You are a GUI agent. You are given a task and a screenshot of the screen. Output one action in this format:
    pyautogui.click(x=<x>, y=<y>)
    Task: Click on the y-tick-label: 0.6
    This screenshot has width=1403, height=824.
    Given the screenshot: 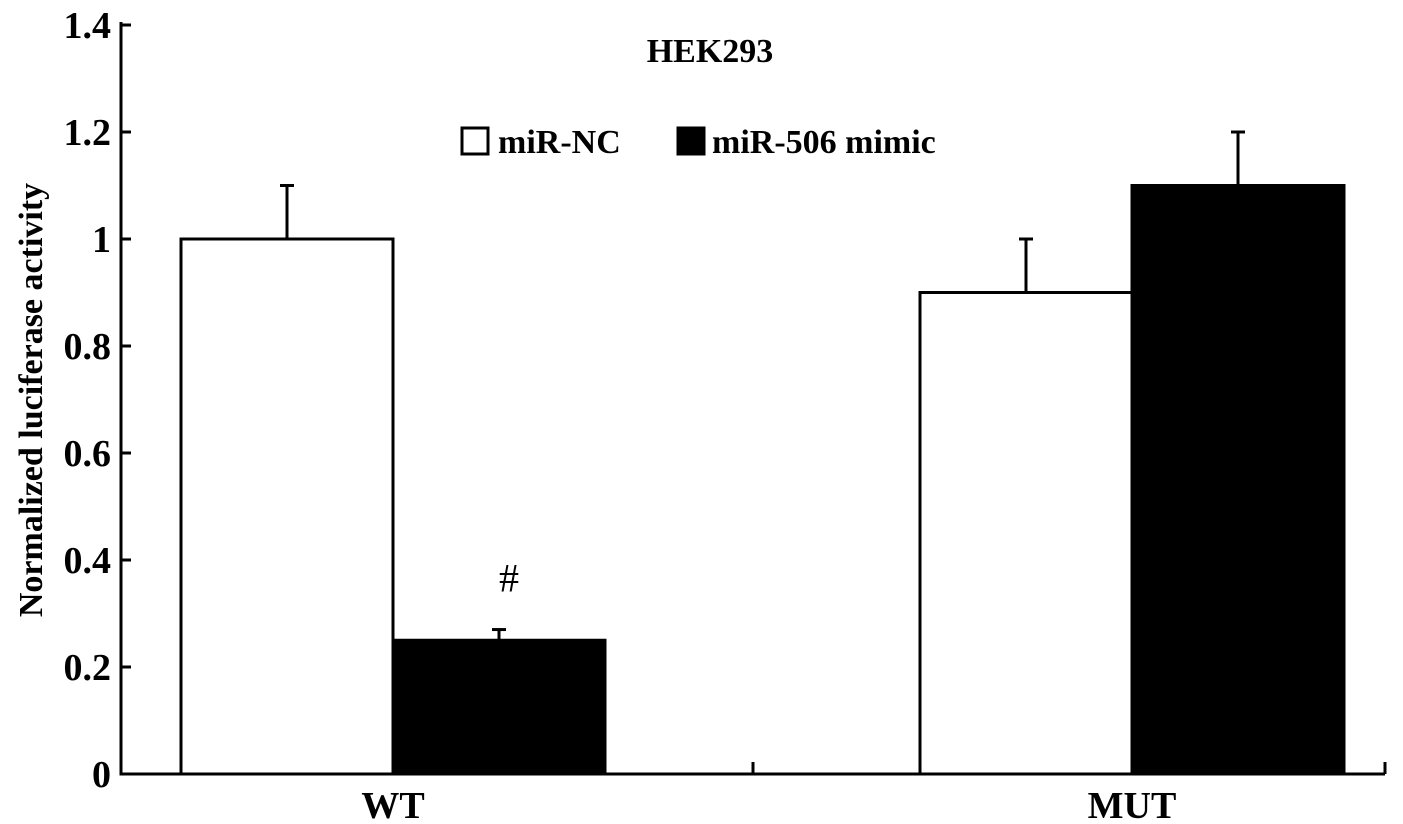 What is the action you would take?
    pyautogui.click(x=88, y=454)
    